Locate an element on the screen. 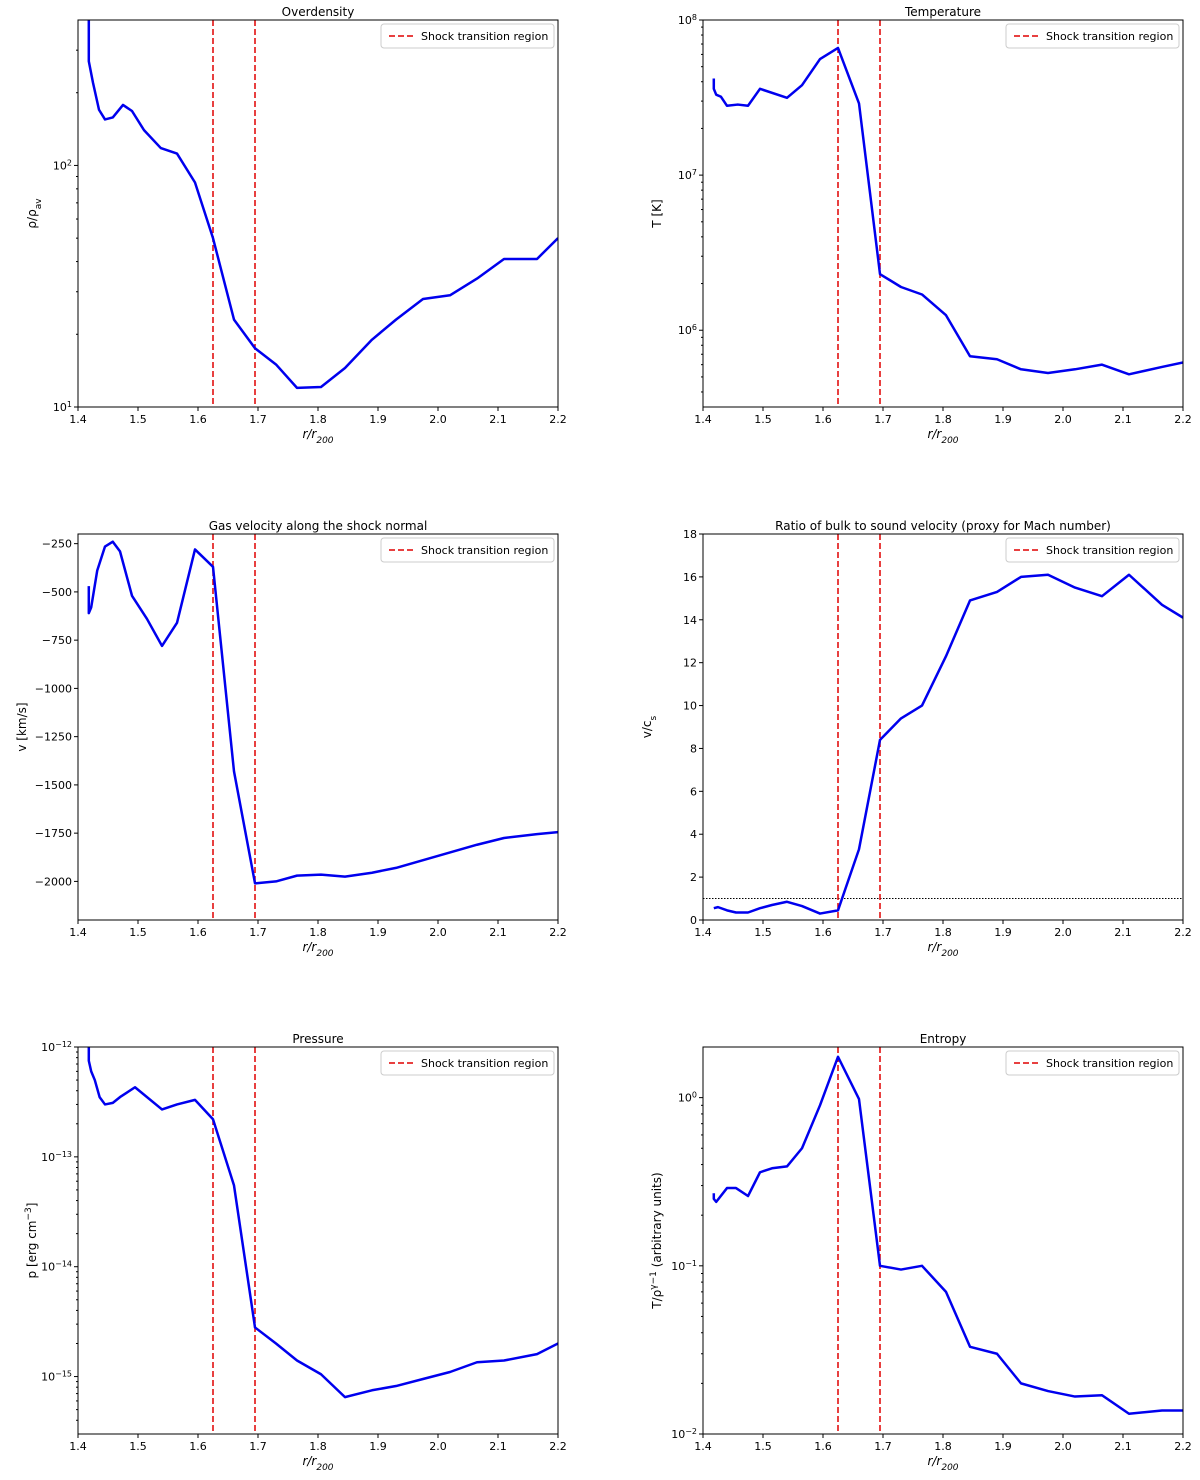 The height and width of the screenshot is (1480, 1200). y-axis-label: T [K] is located at coordinates (657, 213).